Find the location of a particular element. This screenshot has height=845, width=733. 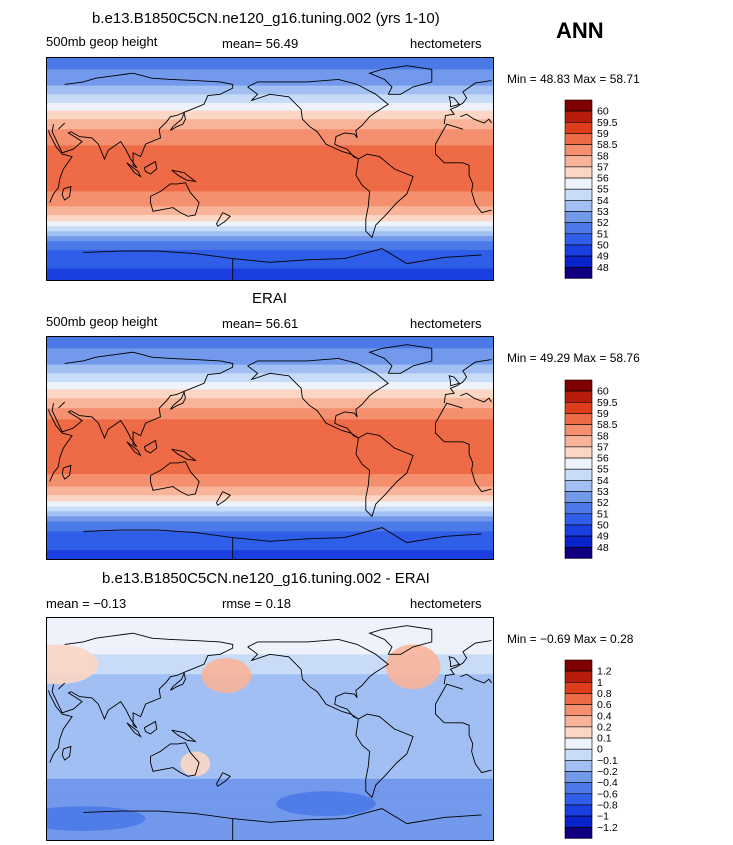

colorbar-tick-label: 0.6 is located at coordinates (604, 705).